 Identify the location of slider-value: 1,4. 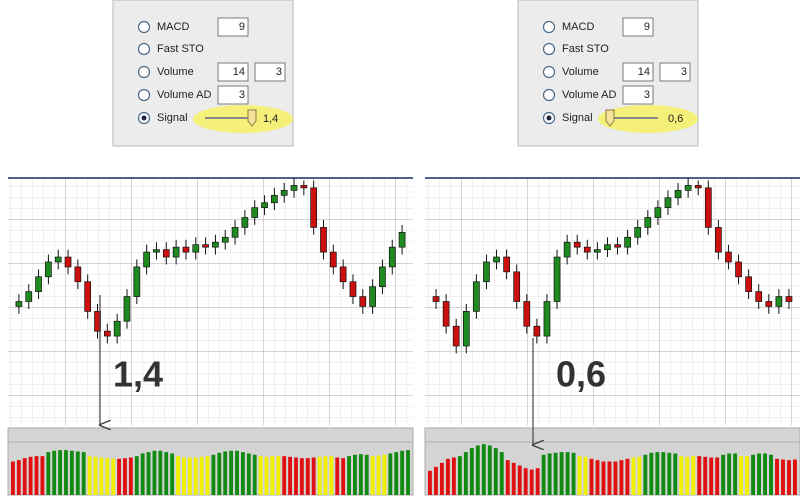
(270, 119).